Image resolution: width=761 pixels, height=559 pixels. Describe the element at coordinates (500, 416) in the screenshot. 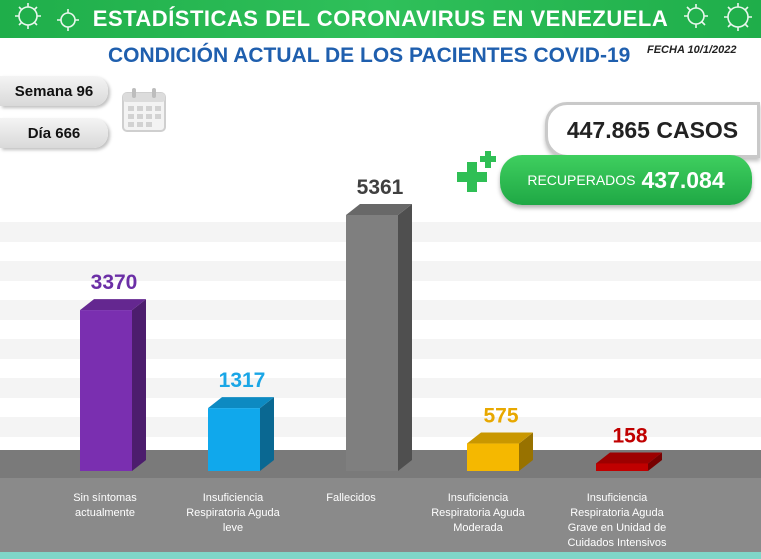

I see `data-label: 575` at that location.